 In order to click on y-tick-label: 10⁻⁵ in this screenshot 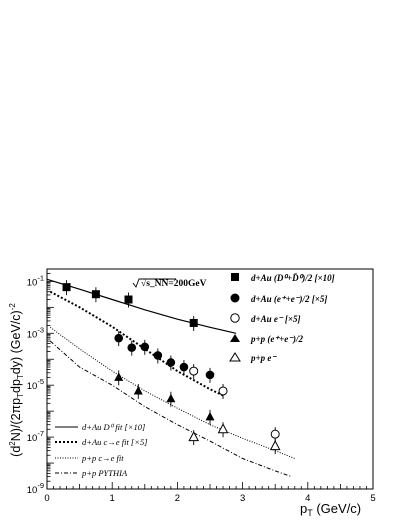, I will do `click(35, 384)`.